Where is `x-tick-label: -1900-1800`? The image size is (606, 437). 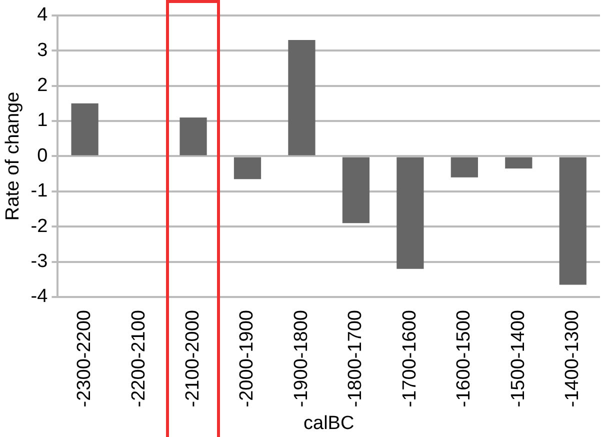 x-tick-label: -1900-1800 is located at coordinates (301, 359).